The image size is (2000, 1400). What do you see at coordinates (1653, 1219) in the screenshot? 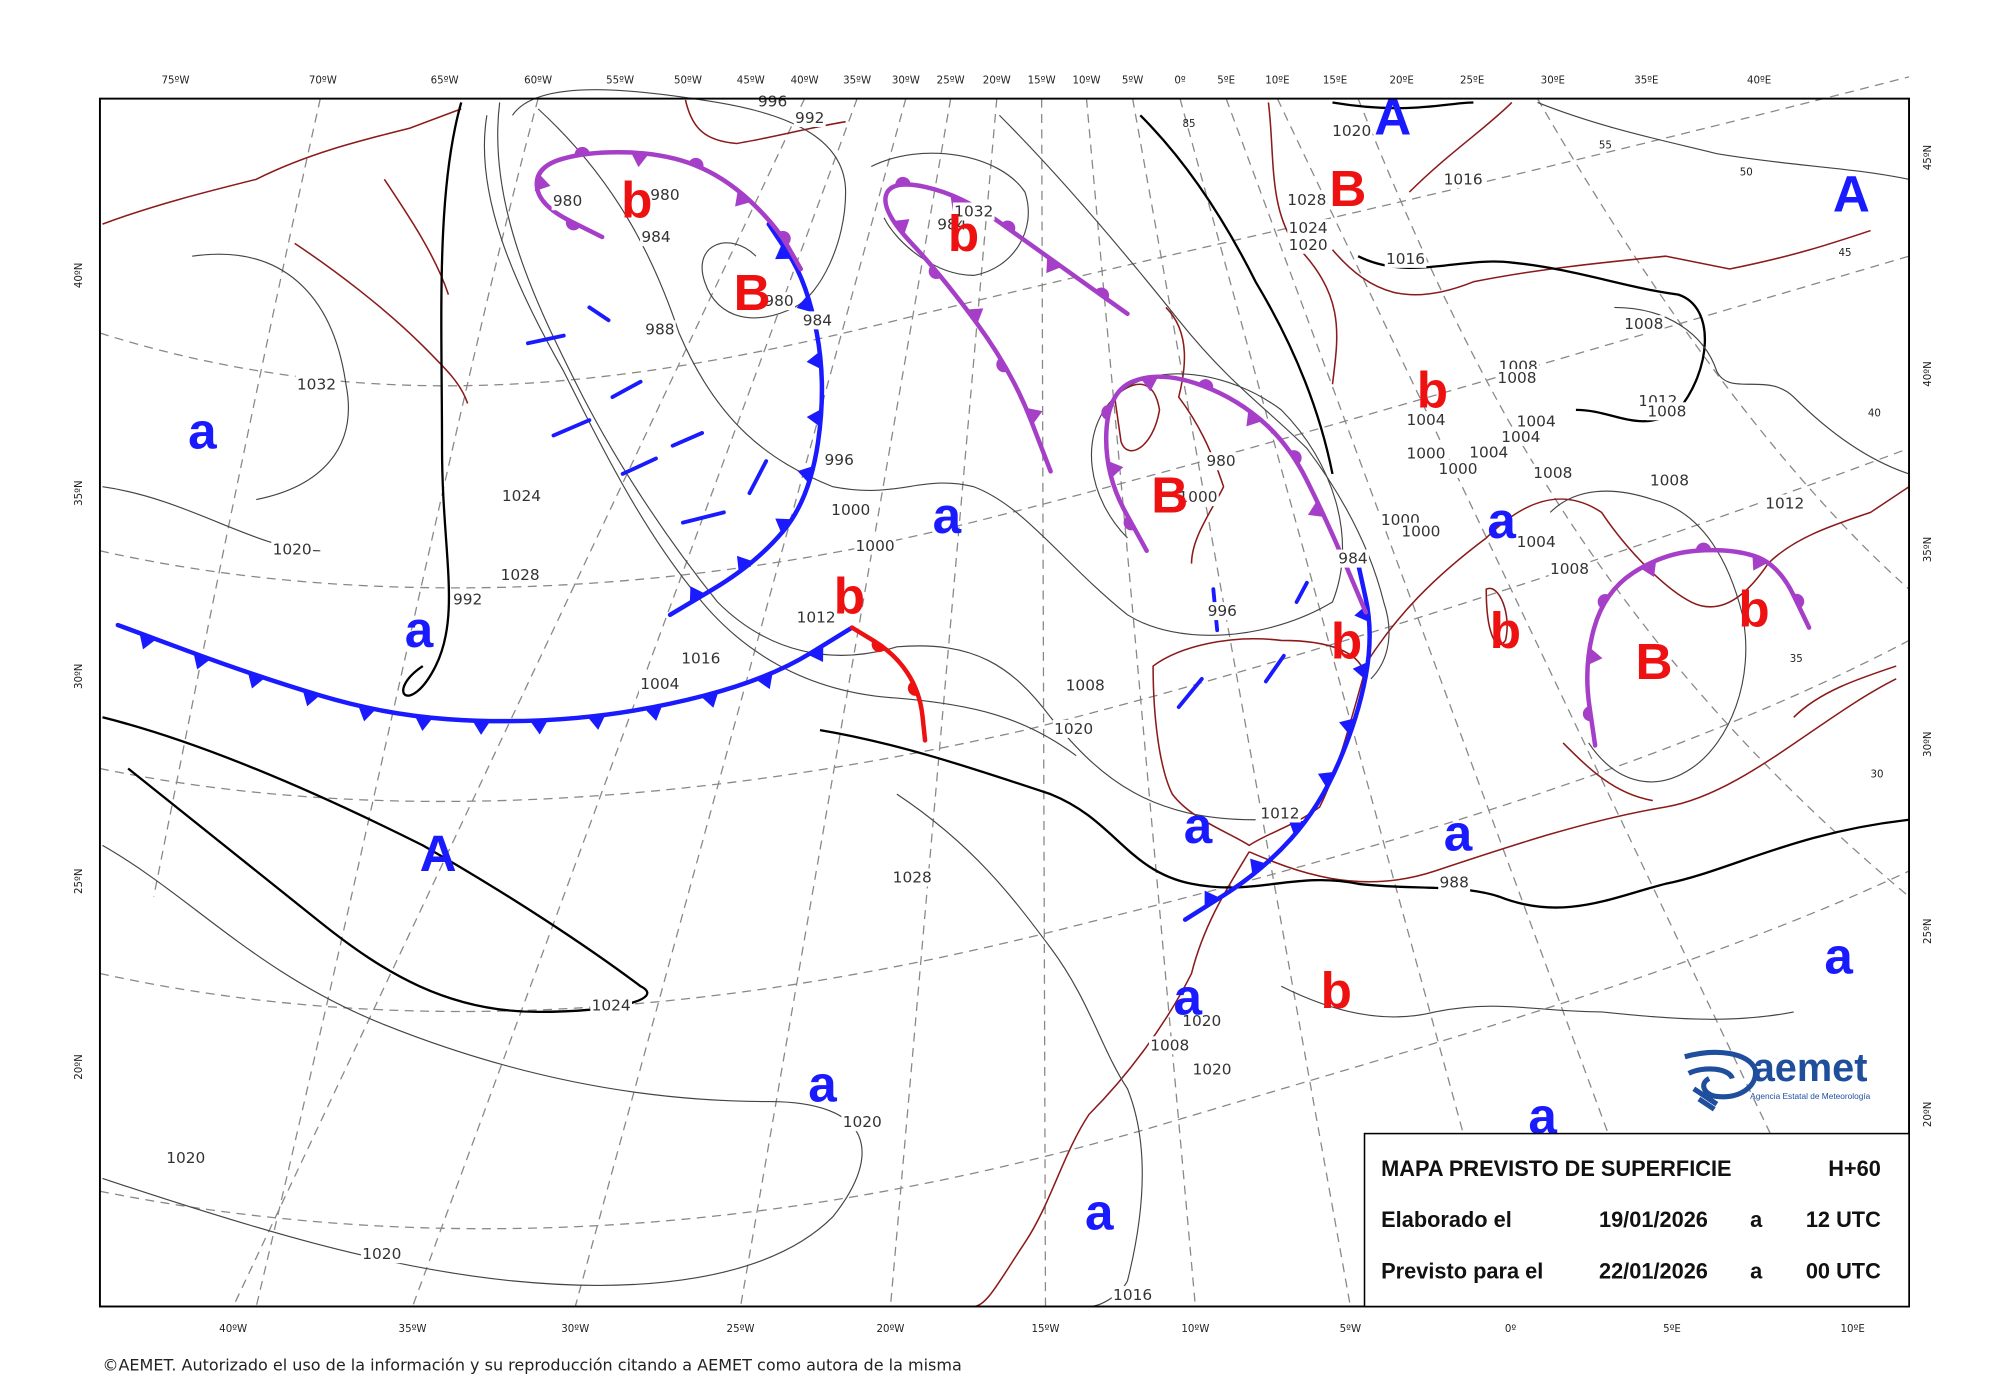
I see `info-row-date: 19/01/2026` at bounding box center [1653, 1219].